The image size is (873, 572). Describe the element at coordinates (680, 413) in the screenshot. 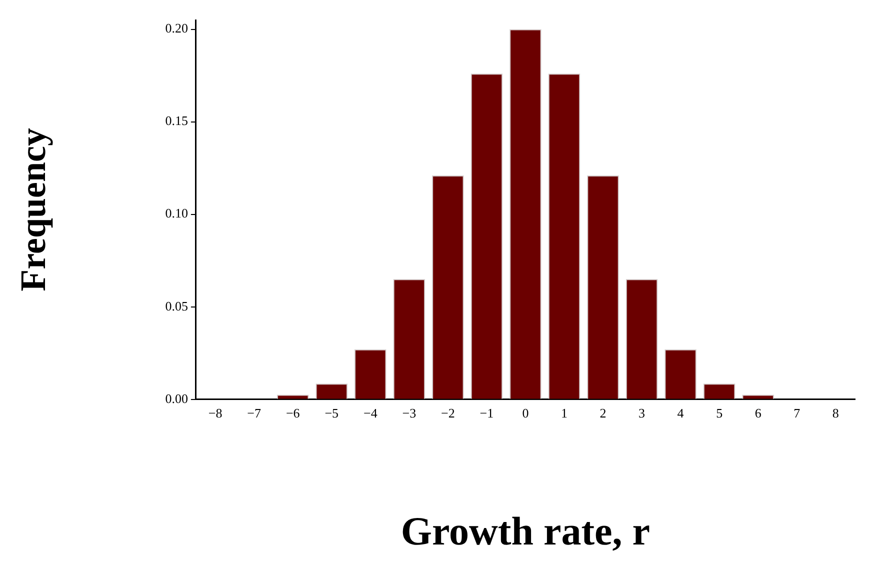

I see `x-tick-label: 4` at that location.